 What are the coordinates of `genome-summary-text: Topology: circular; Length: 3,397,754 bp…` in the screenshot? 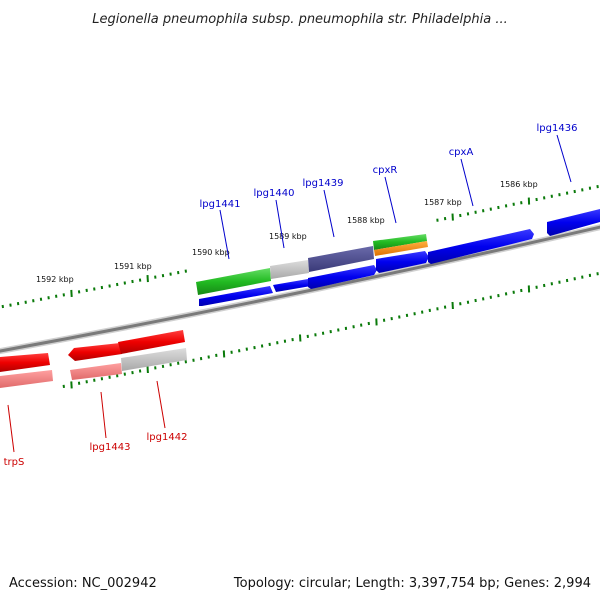 It's located at (412, 583).